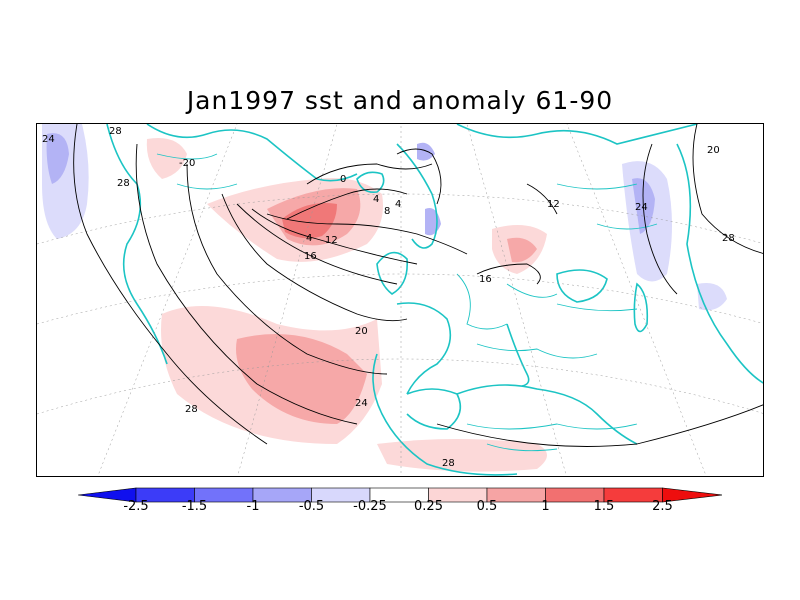 The height and width of the screenshot is (600, 800). Describe the element at coordinates (370, 506) in the screenshot. I see `colorbar-tick-label: -0.25` at that location.